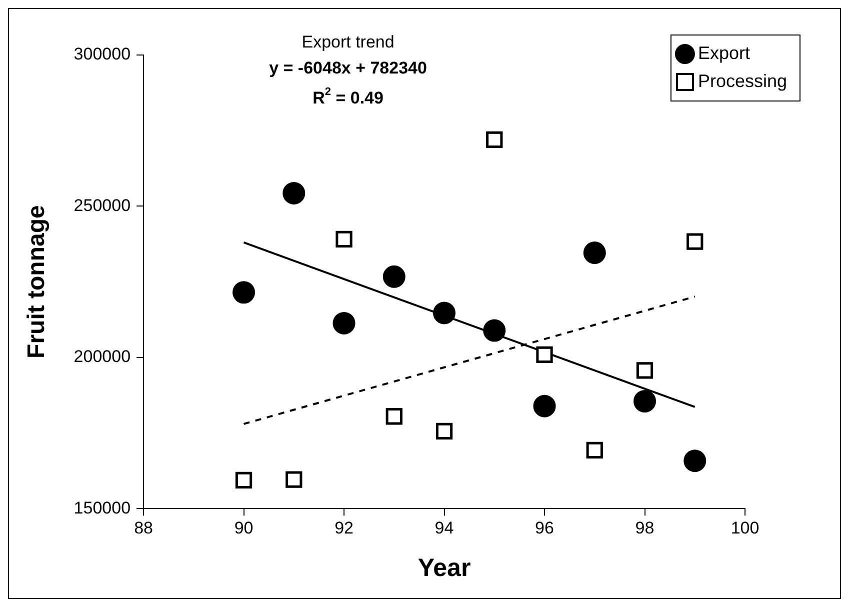  What do you see at coordinates (444, 528) in the screenshot?
I see `x-tick-label: 94` at bounding box center [444, 528].